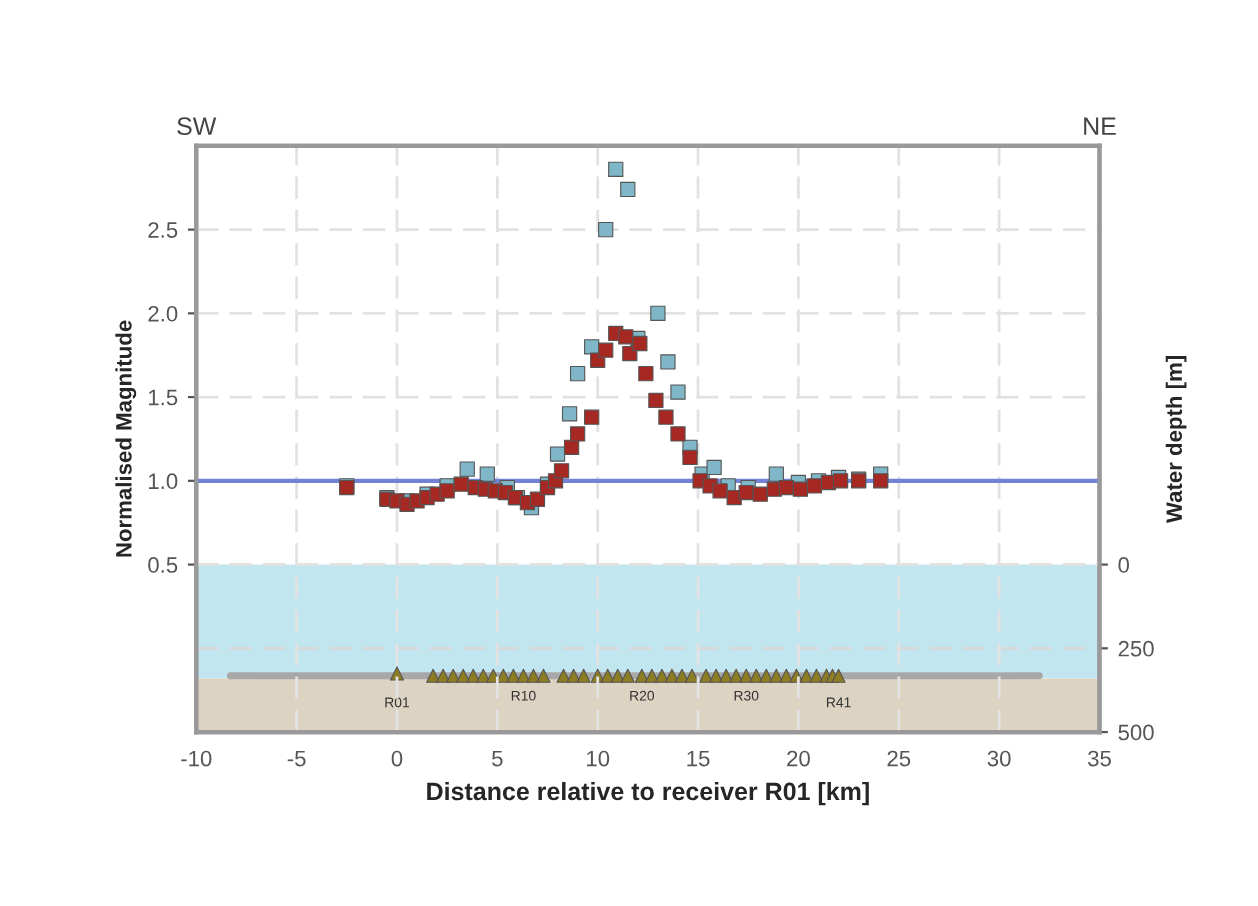  Describe the element at coordinates (126, 438) in the screenshot. I see `y-axis-title: Normalised Magnitude` at that location.